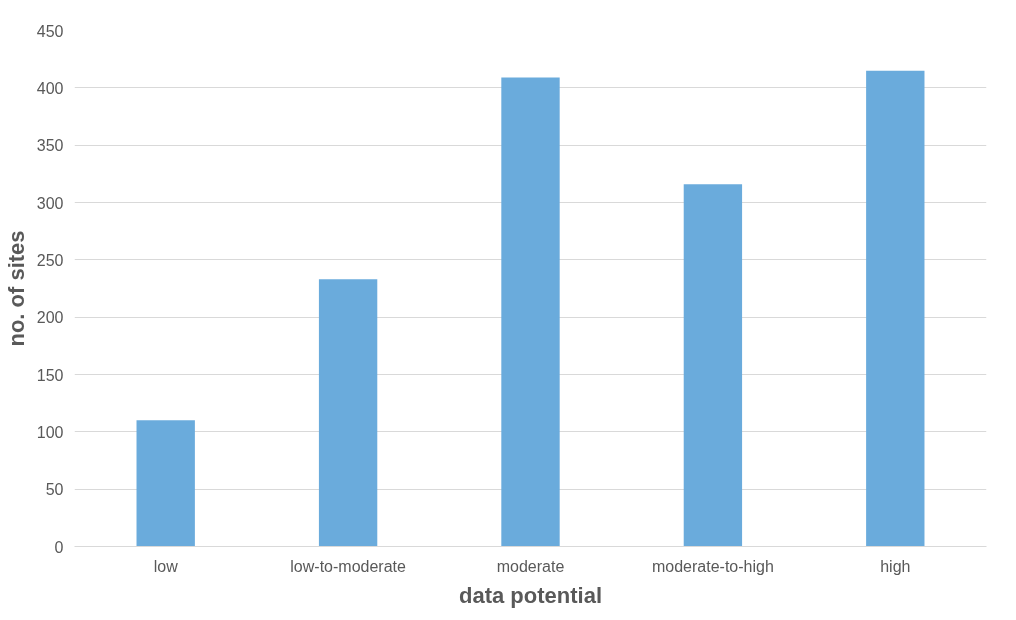 The height and width of the screenshot is (620, 1016). What do you see at coordinates (530, 595) in the screenshot?
I see `x-axis-title: data potential` at bounding box center [530, 595].